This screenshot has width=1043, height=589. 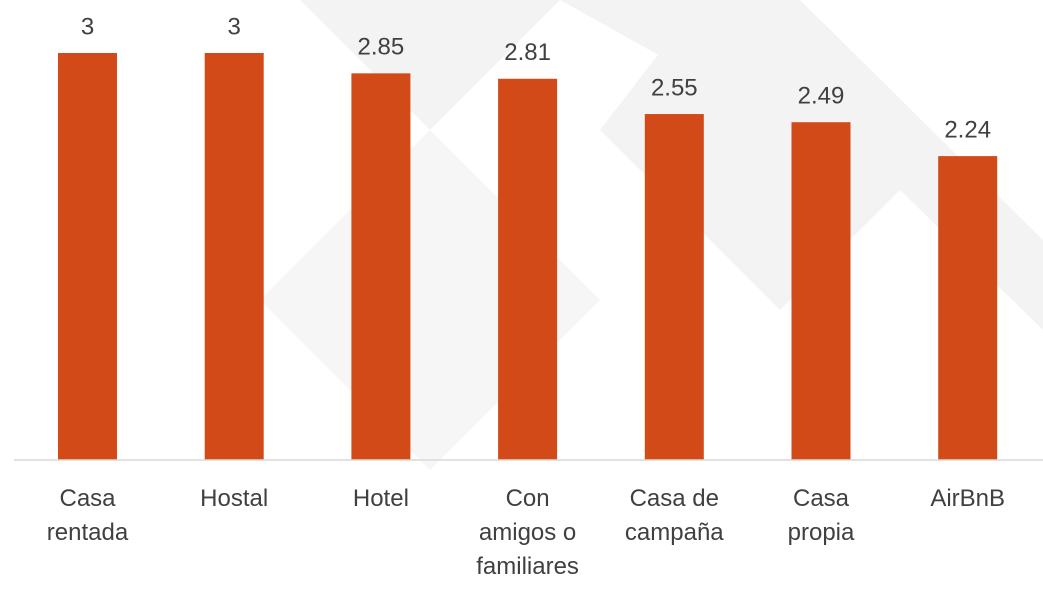 I want to click on x-tick-label: Casa rentada, so click(x=87, y=515).